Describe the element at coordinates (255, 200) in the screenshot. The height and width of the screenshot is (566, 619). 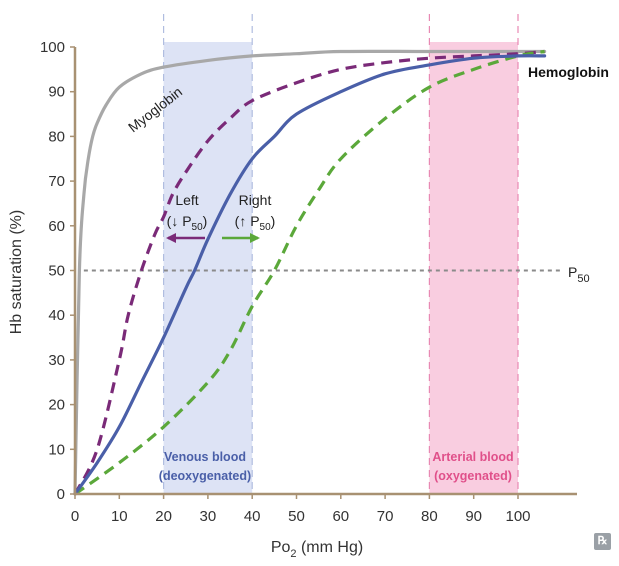
I see `right-shift-title: Right` at that location.